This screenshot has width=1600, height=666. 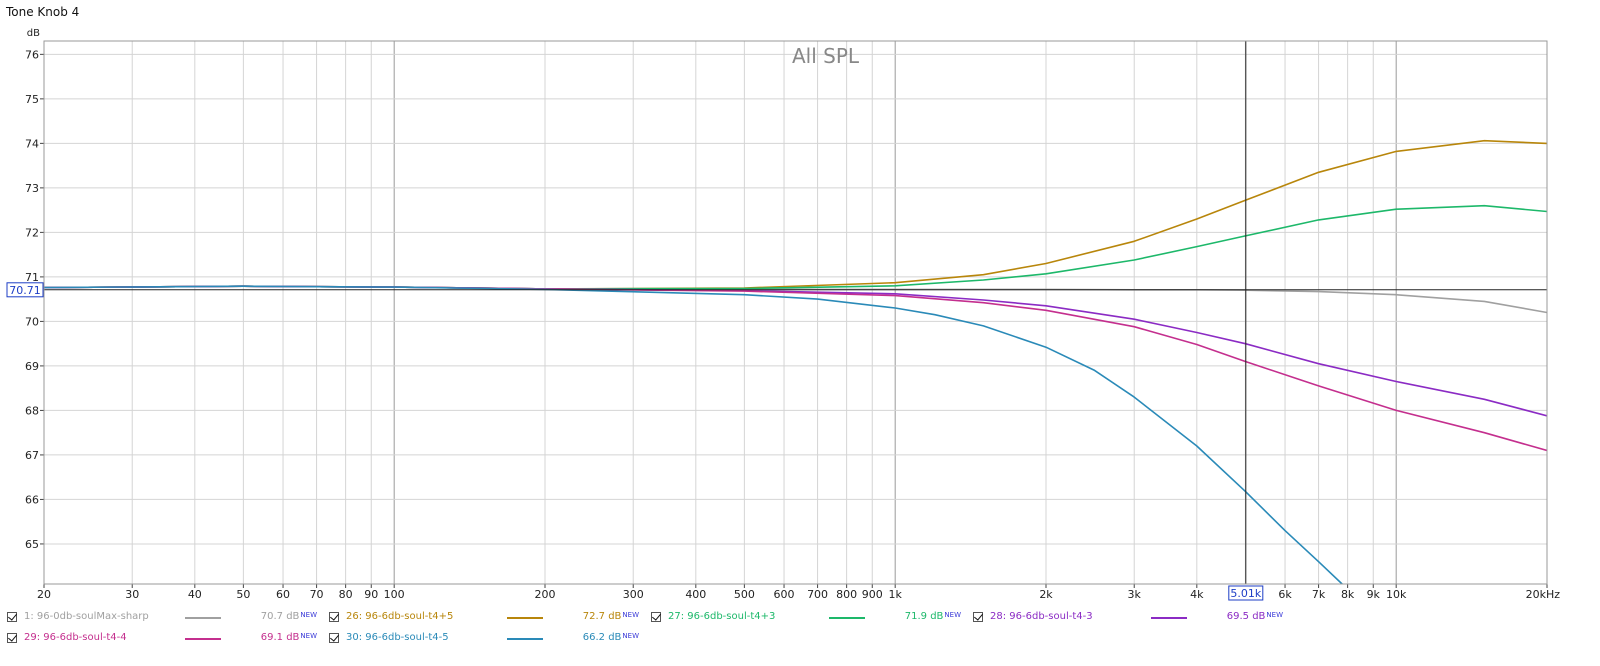 I want to click on legend-series-name: 27: 96-6db-soul-t4+3, so click(x=722, y=616).